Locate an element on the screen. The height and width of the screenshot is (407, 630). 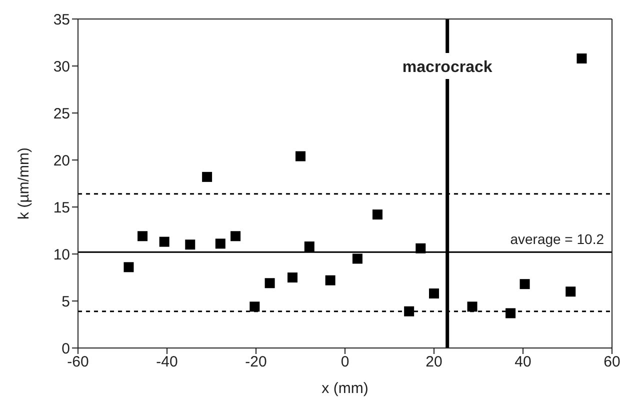
y-tick-label: 20 is located at coordinates (61, 161).